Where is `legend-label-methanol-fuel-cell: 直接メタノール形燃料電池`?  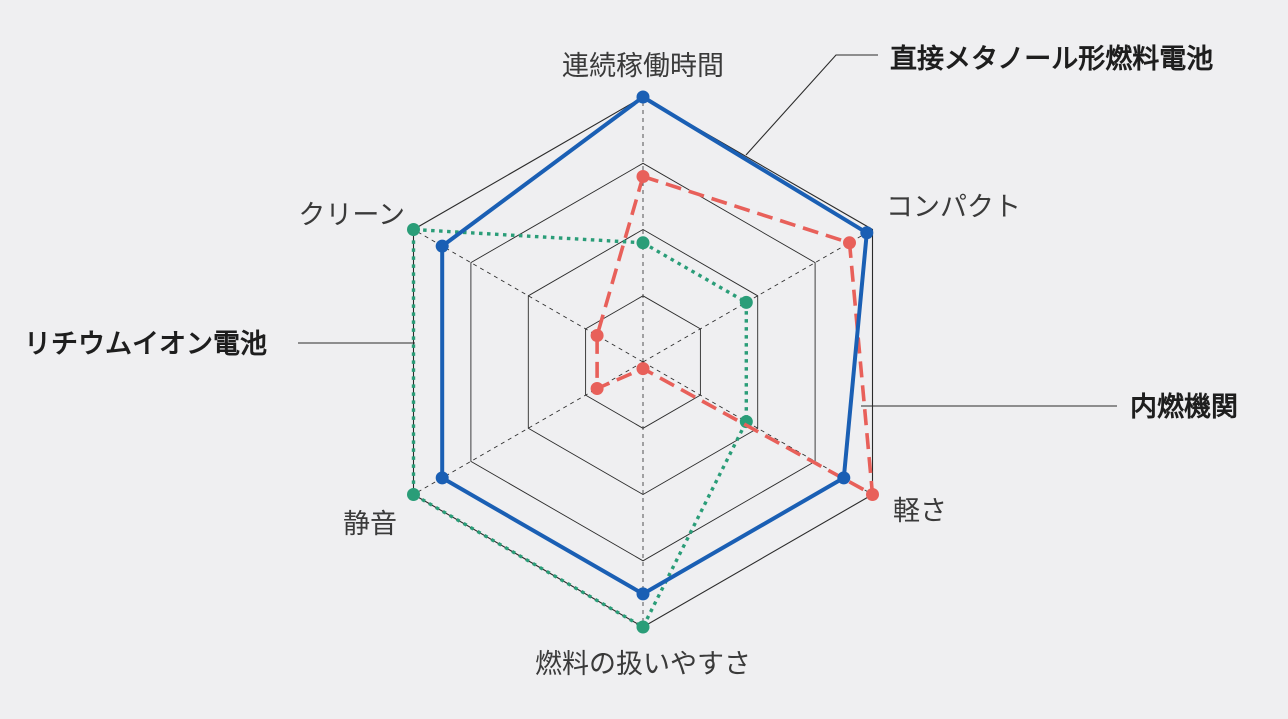
legend-label-methanol-fuel-cell: 直接メタノール形燃料電池 is located at coordinates (1051, 59).